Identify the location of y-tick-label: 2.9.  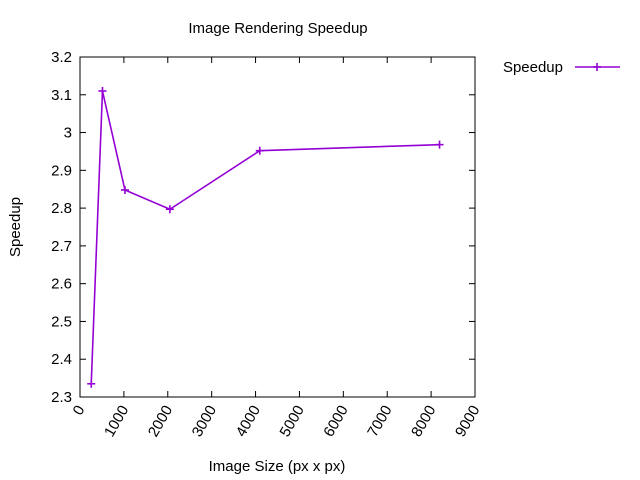
(61, 170).